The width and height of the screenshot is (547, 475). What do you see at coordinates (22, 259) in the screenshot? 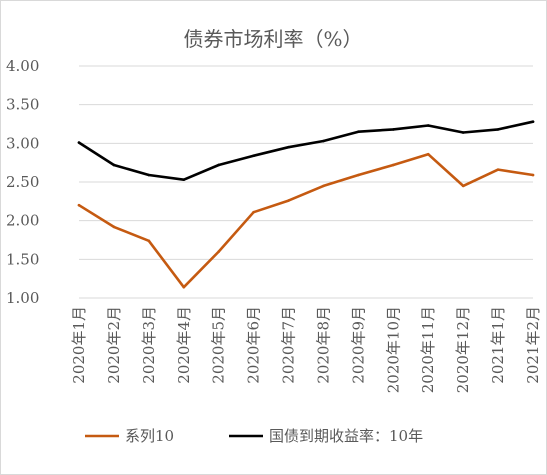
I see `y-tick-label: 1.50` at bounding box center [22, 259].